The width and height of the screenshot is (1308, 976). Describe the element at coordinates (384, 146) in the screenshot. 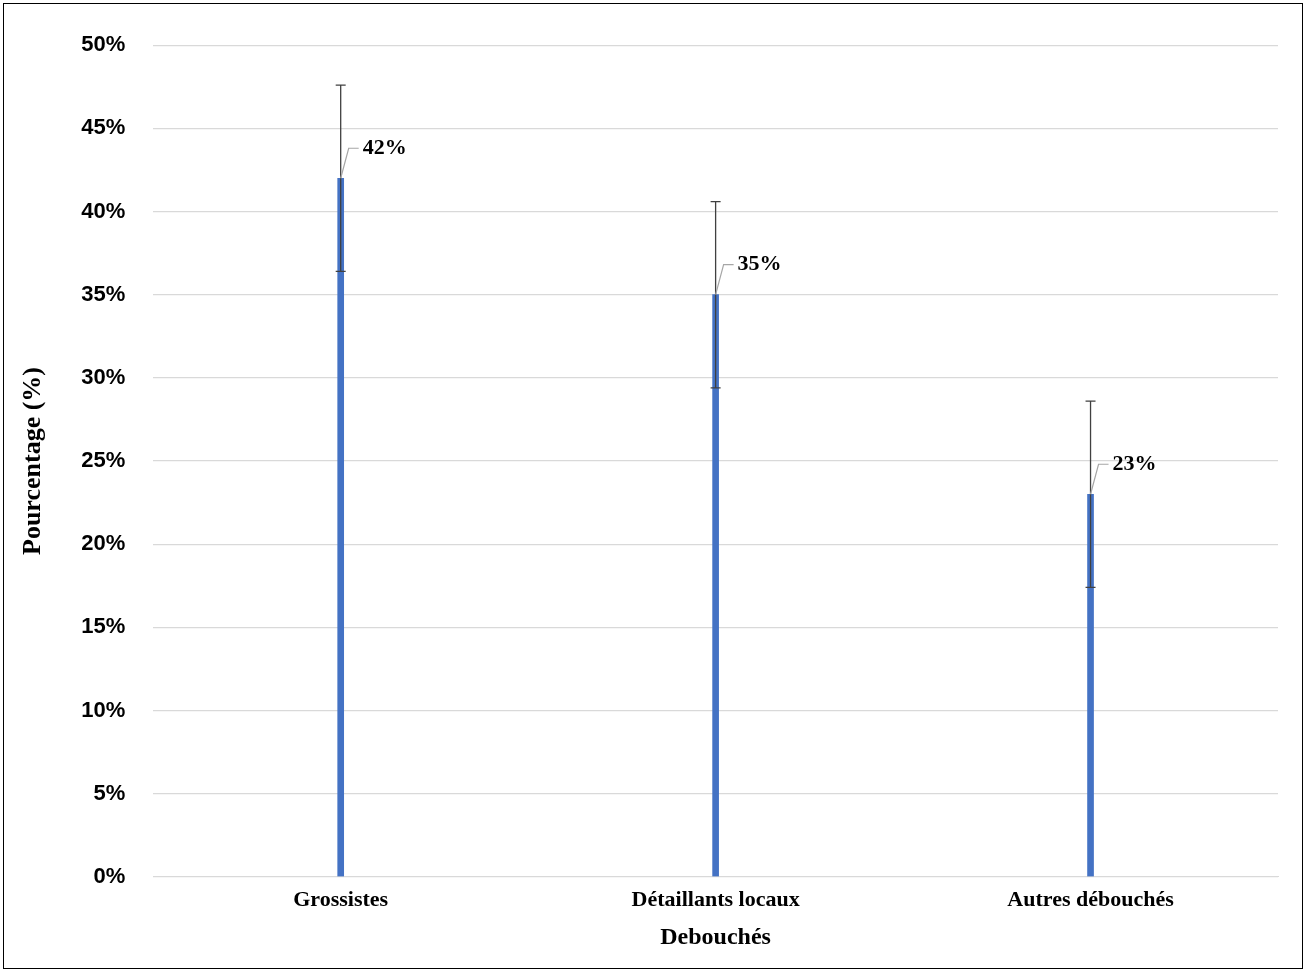

I see `data-label: 42%` at that location.